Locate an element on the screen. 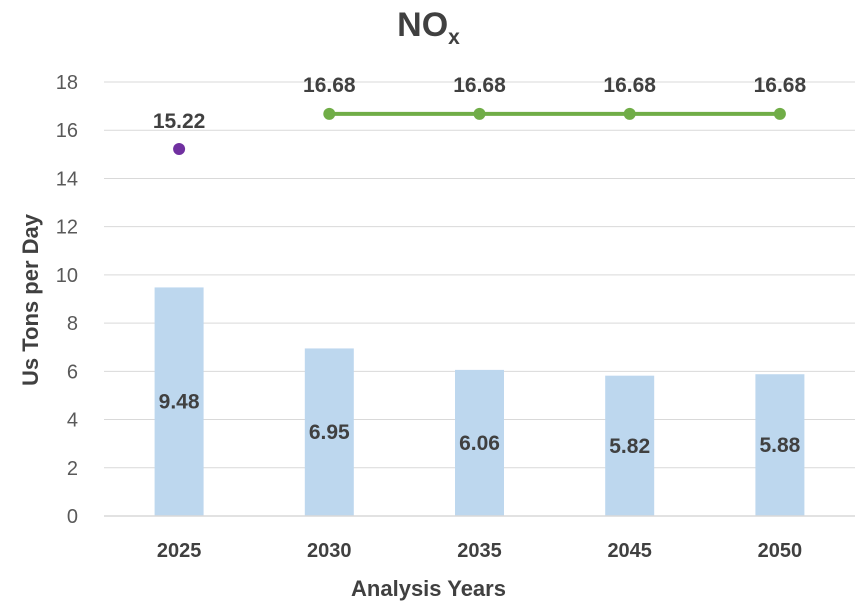 This screenshot has width=857, height=606. bar-value-label: 5.82 is located at coordinates (629, 446).